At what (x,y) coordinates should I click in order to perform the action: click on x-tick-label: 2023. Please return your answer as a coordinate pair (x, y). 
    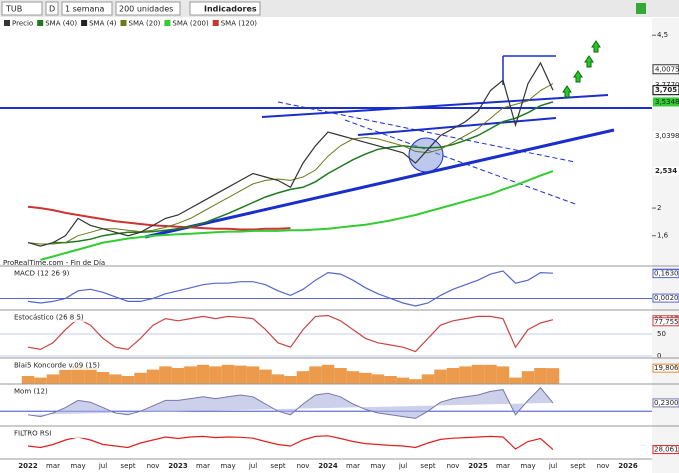
    Looking at the image, I should click on (178, 466).